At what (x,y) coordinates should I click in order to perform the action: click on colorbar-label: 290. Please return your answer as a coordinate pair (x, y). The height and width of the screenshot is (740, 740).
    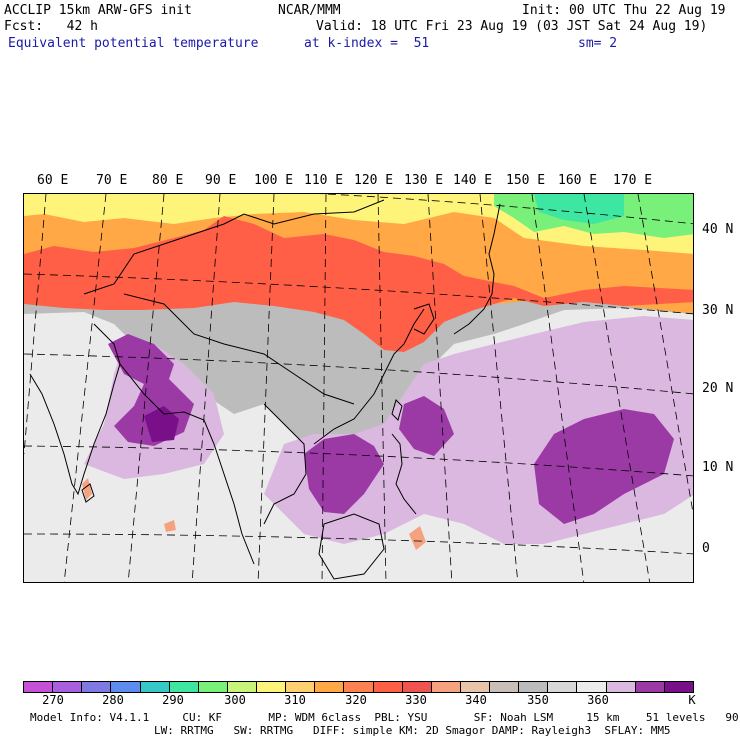
    Looking at the image, I should click on (173, 700).